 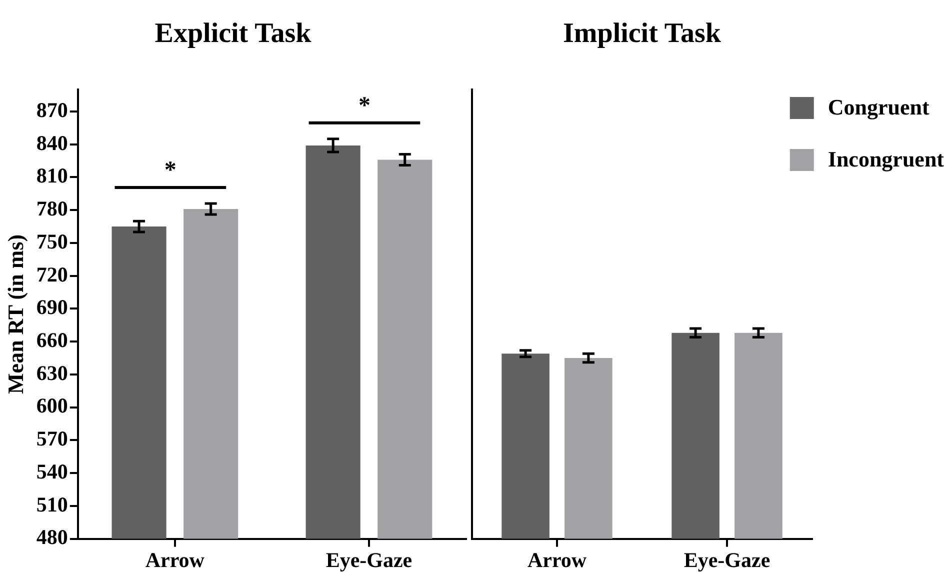 What do you see at coordinates (52, 471) in the screenshot?
I see `y-tick-label: 540` at bounding box center [52, 471].